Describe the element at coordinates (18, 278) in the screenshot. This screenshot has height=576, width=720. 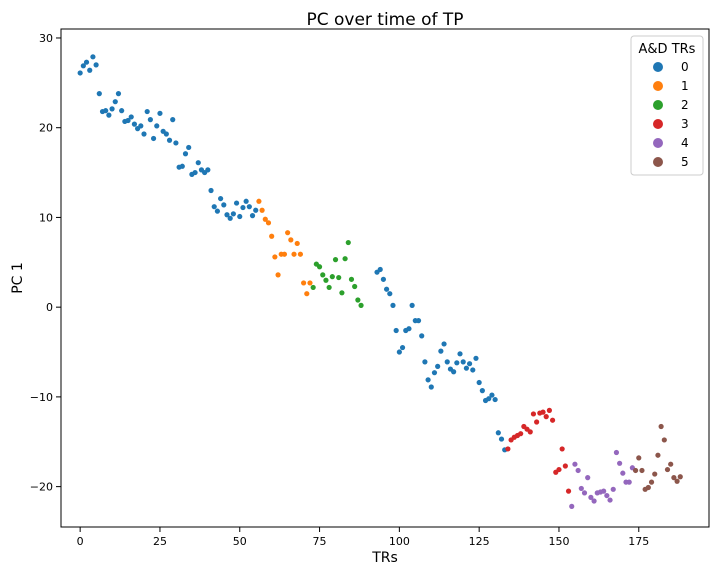
I see `y-axis-label: PC 1` at that location.